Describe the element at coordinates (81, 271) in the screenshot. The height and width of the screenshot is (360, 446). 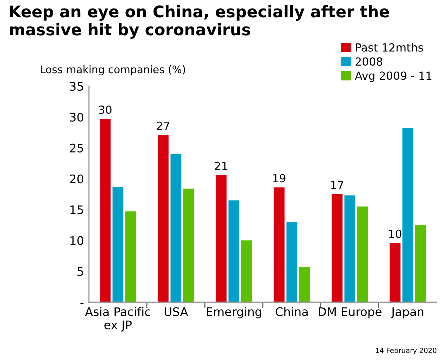
I see `y-tick-label: 5` at that location.